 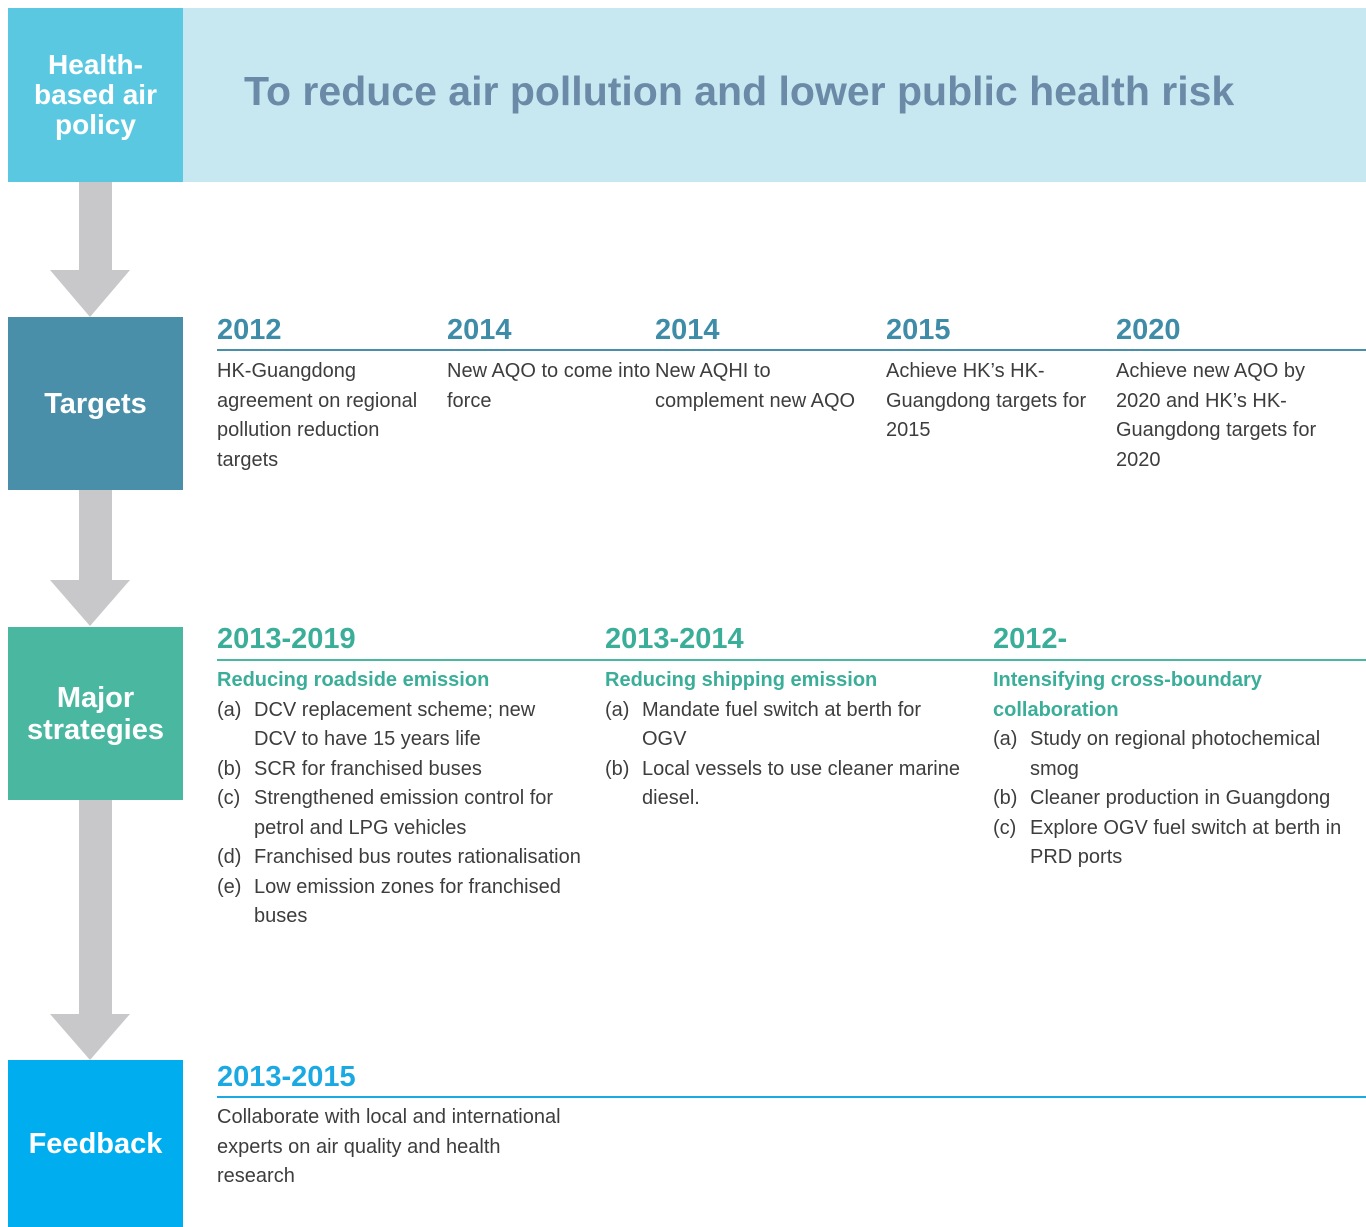 What do you see at coordinates (229, 857) in the screenshot?
I see `point-marker: (d)` at bounding box center [229, 857].